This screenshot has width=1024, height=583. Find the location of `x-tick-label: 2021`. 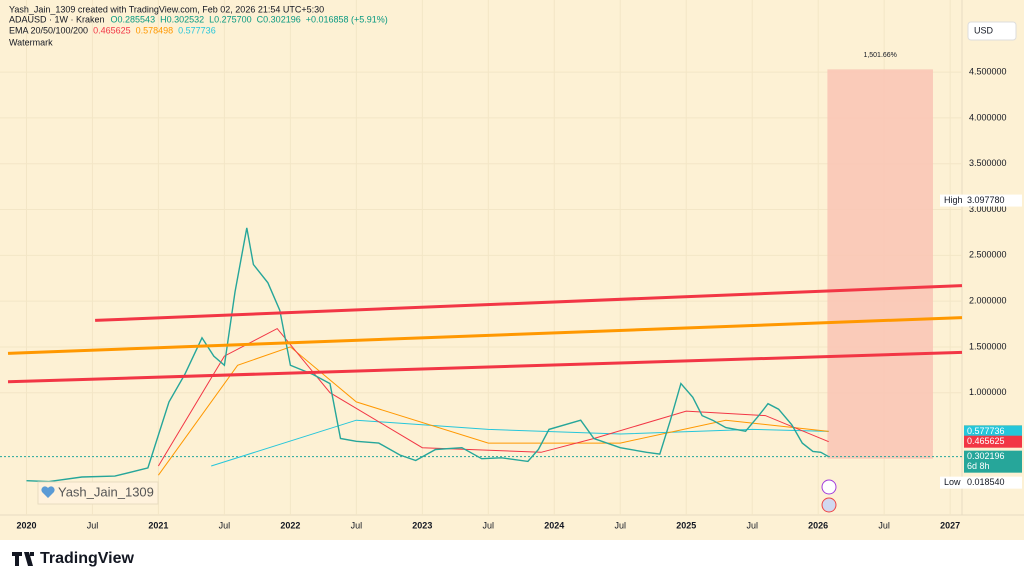

x-tick-label: 2021 is located at coordinates (158, 525).